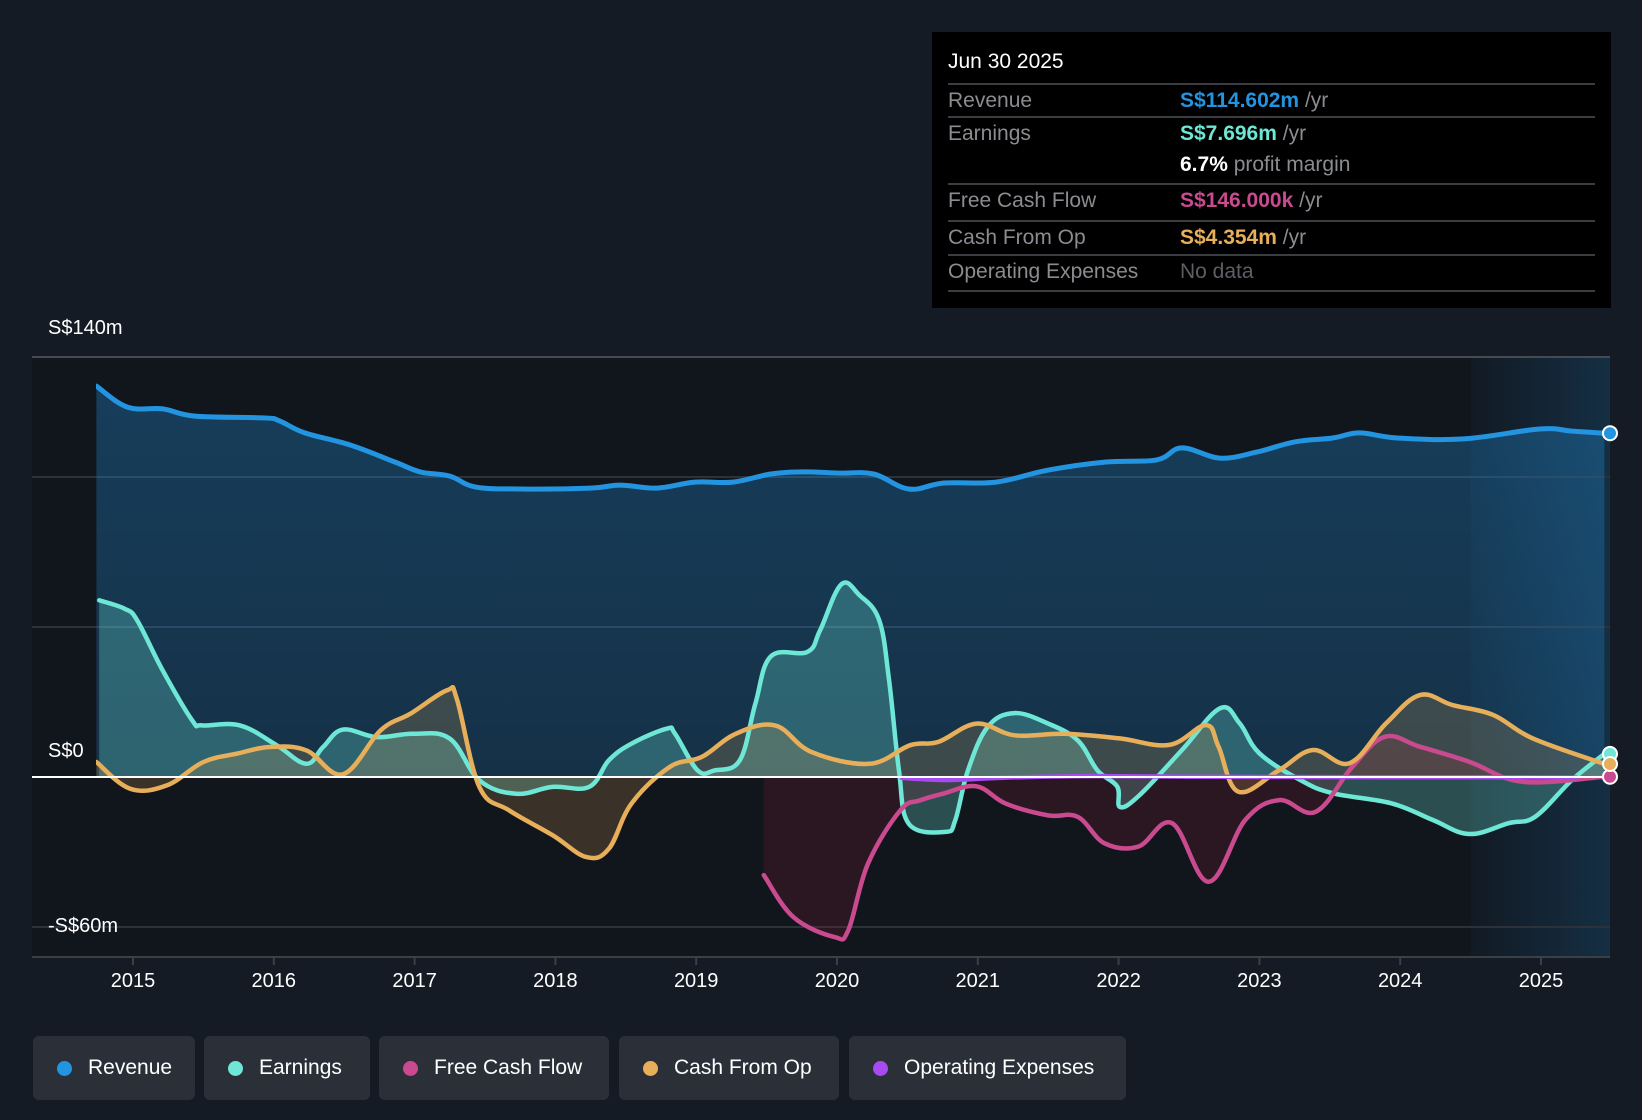 This screenshot has width=1642, height=1120. What do you see at coordinates (508, 1067) in the screenshot?
I see `legend-label: Free Cash Flow` at bounding box center [508, 1067].